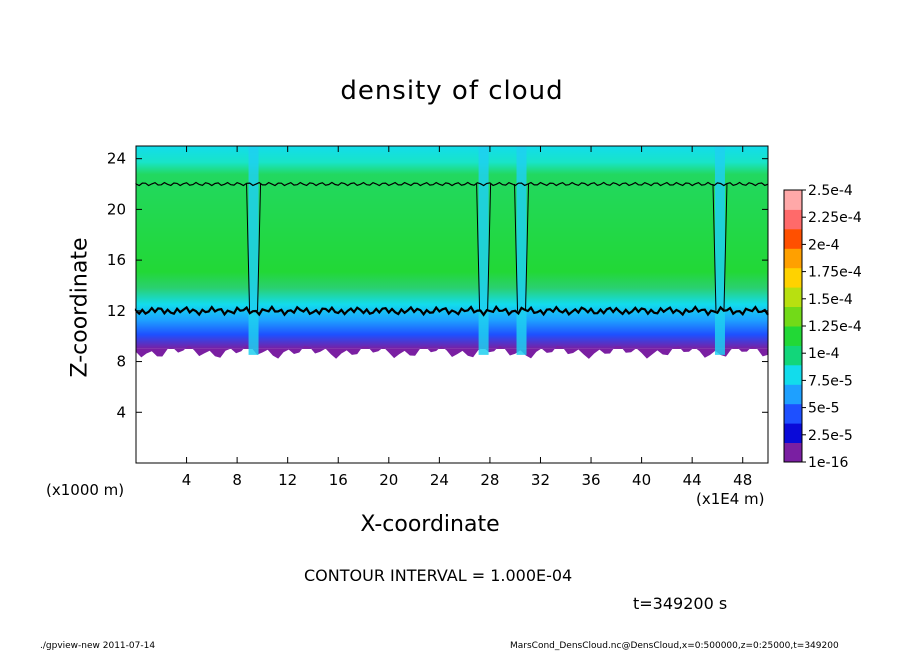  Describe the element at coordinates (590, 480) in the screenshot. I see `x-tick-label: 36` at that location.